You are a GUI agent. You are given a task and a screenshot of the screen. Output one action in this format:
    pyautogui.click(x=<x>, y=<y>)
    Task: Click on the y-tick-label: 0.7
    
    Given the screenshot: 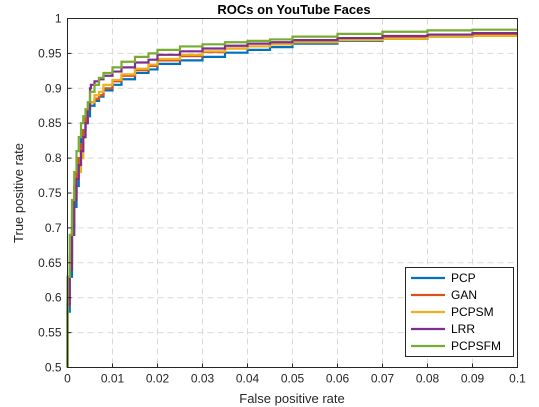 What is the action you would take?
    pyautogui.click(x=53, y=228)
    